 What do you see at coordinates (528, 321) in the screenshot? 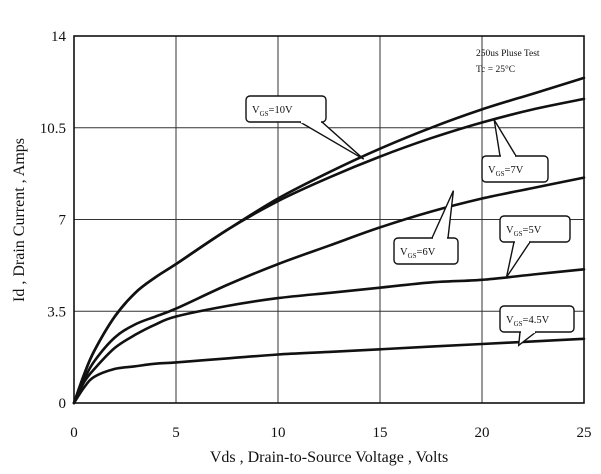
I see `series-label: VGS=4.5V` at bounding box center [528, 321].